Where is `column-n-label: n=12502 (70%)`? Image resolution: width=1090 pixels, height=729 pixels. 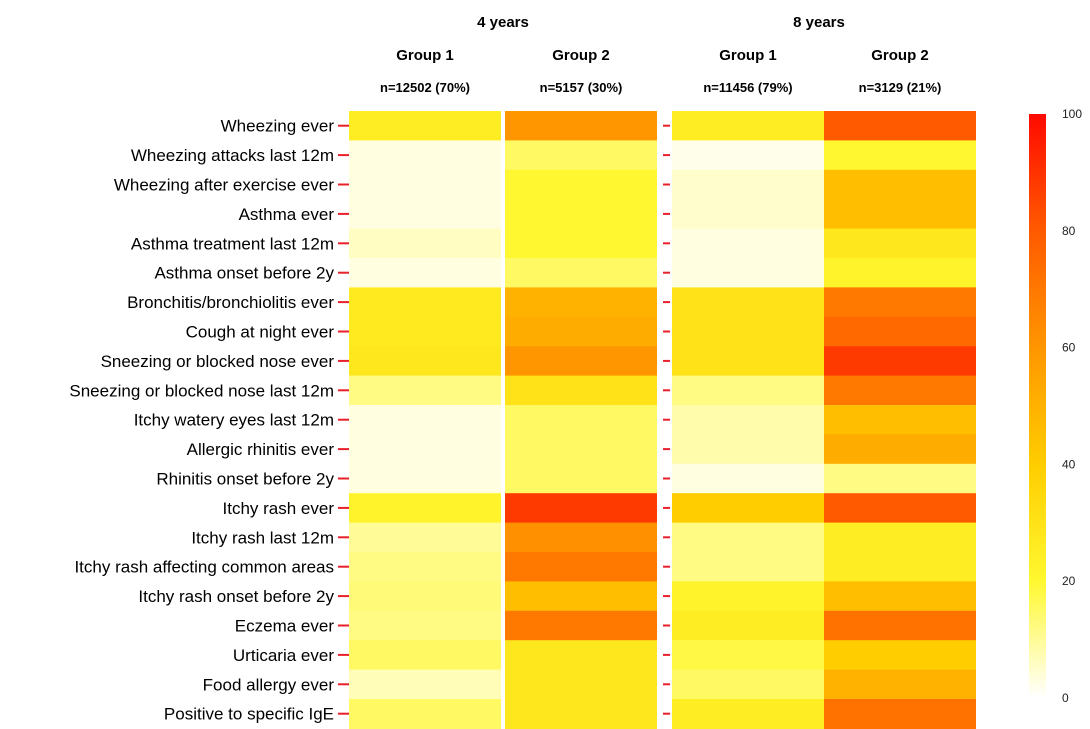 column-n-label: n=12502 (70%) is located at coordinates (425, 87).